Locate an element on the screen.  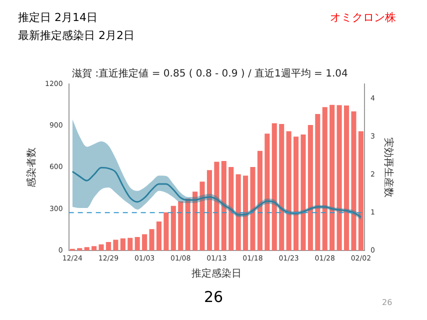
y-axis-title: 感染者数 is located at coordinates (32, 167).